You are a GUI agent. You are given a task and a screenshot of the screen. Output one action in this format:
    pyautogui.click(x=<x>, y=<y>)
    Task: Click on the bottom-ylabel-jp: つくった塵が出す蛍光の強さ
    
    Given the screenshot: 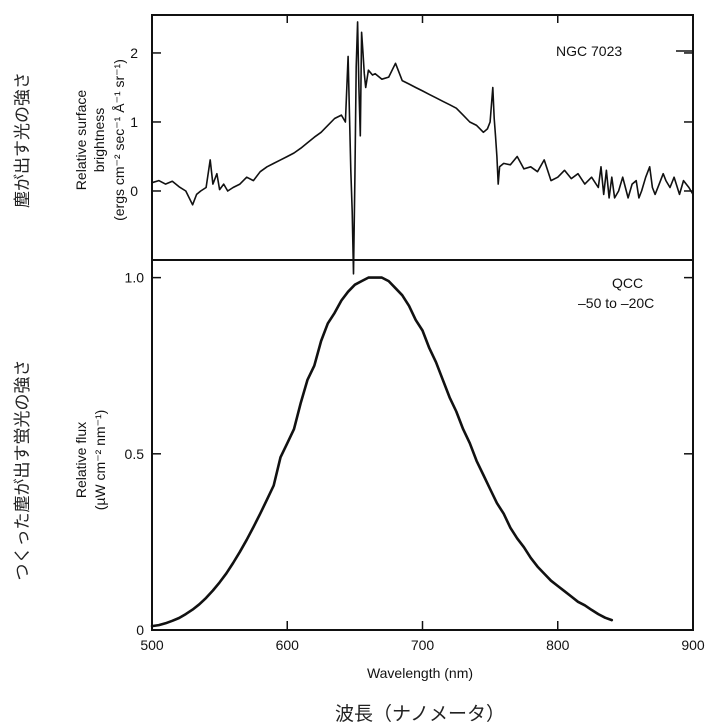 What is the action you would take?
    pyautogui.click(x=23, y=470)
    